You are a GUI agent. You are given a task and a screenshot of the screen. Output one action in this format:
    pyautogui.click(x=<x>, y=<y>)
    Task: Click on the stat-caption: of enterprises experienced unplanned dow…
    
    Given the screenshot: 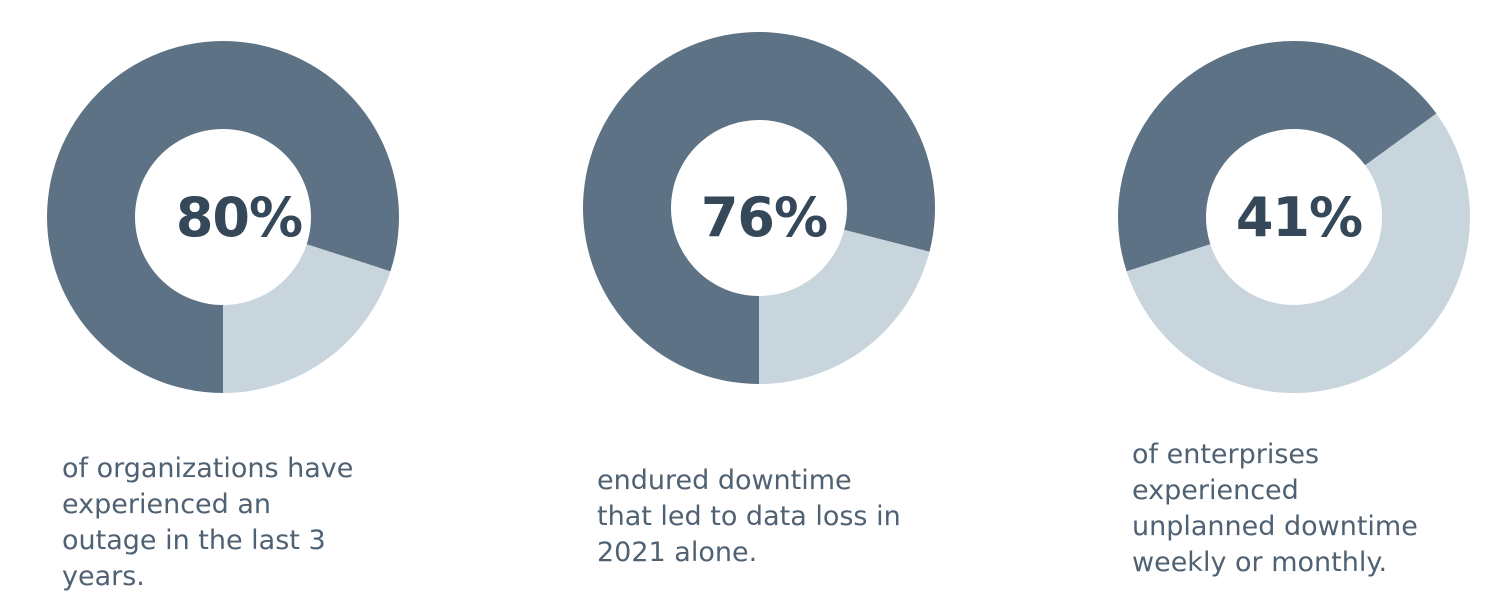 What is the action you would take?
    pyautogui.click(x=1275, y=508)
    